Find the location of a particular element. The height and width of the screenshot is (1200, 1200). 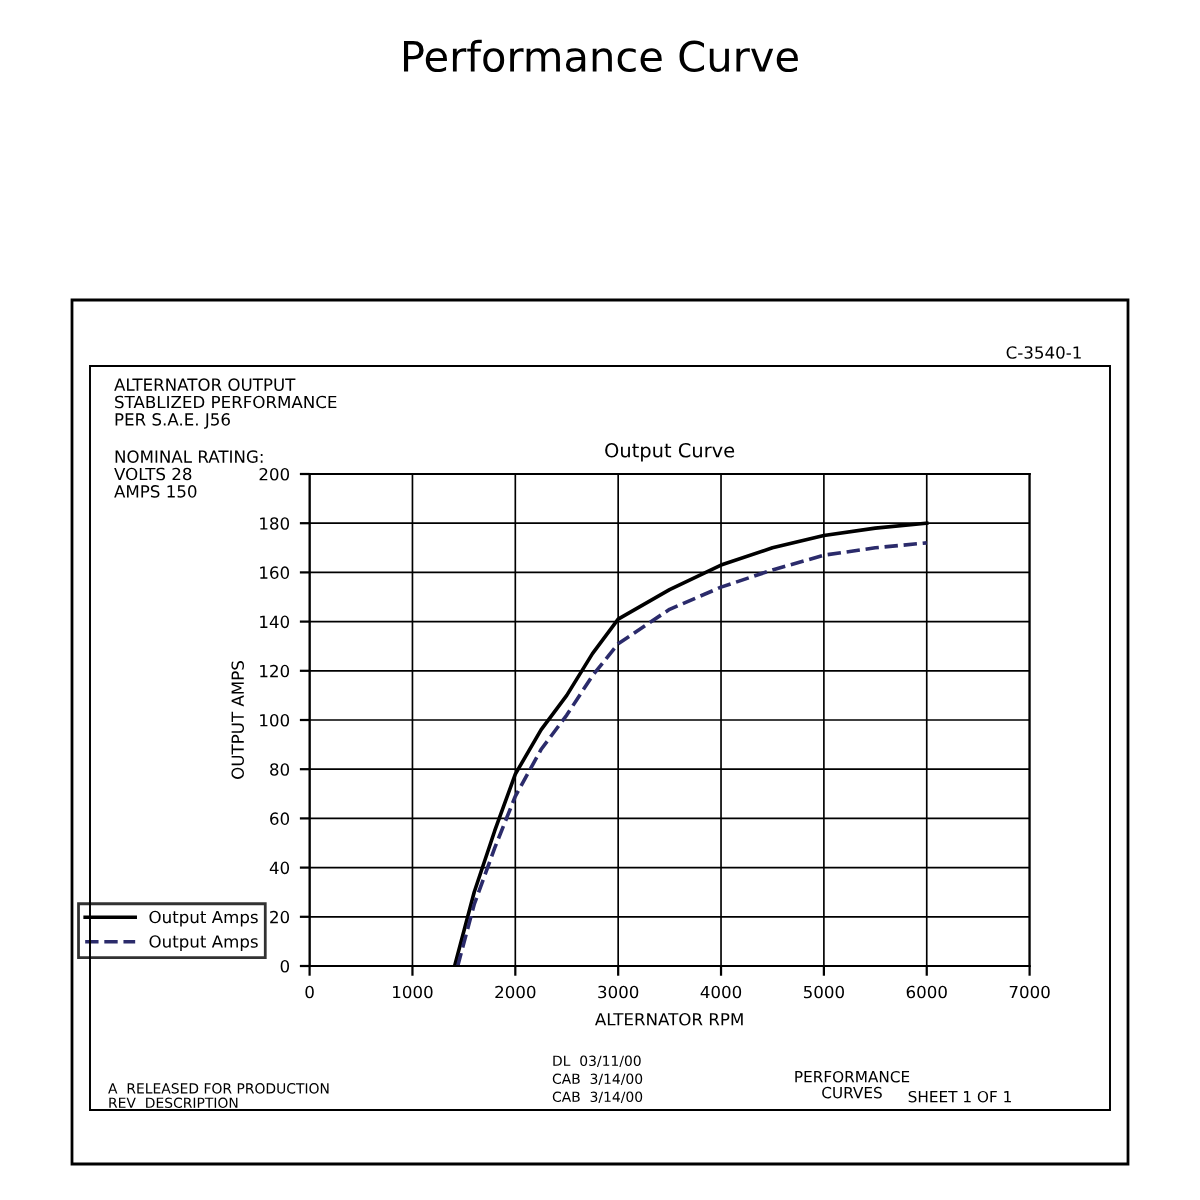

chart-title: Performance Curve is located at coordinates (600, 56).